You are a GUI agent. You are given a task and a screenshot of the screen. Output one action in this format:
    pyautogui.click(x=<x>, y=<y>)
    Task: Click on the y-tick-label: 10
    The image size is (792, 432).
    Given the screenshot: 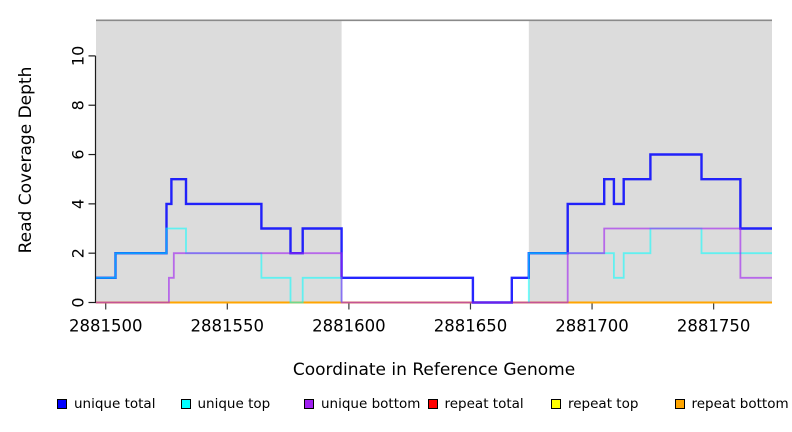 What is the action you would take?
    pyautogui.click(x=78, y=56)
    